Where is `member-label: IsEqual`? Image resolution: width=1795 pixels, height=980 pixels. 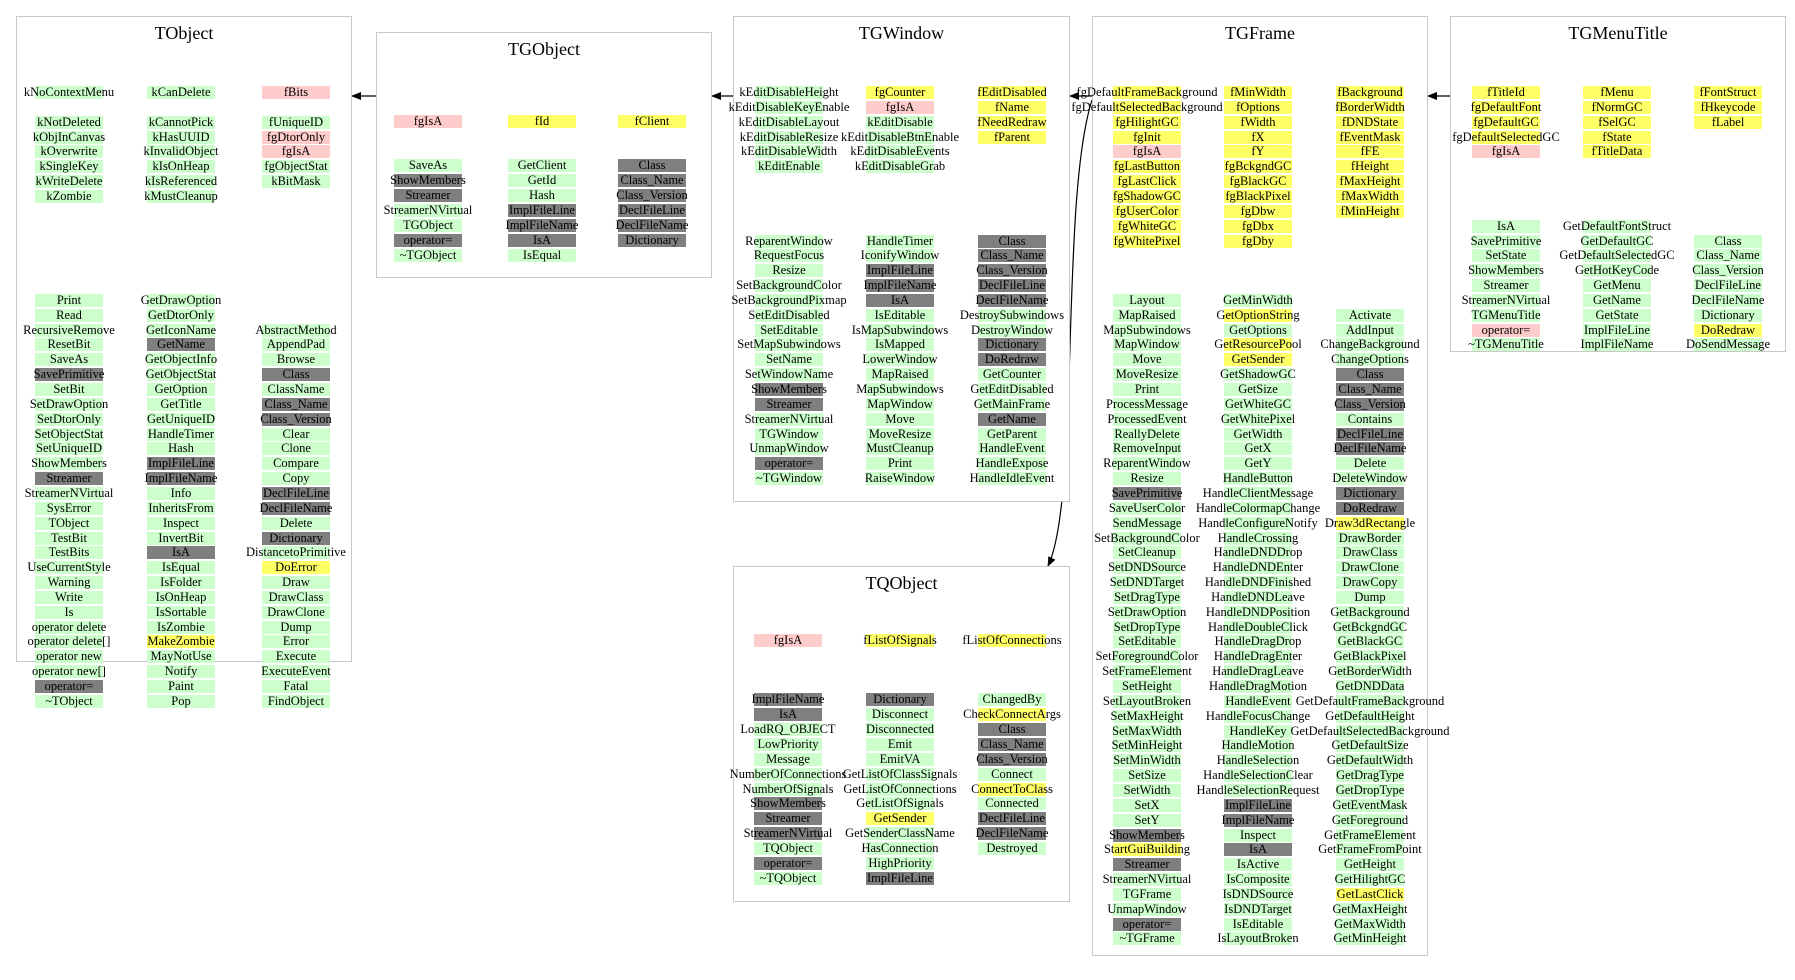
member-label: IsEqual is located at coordinates (542, 255).